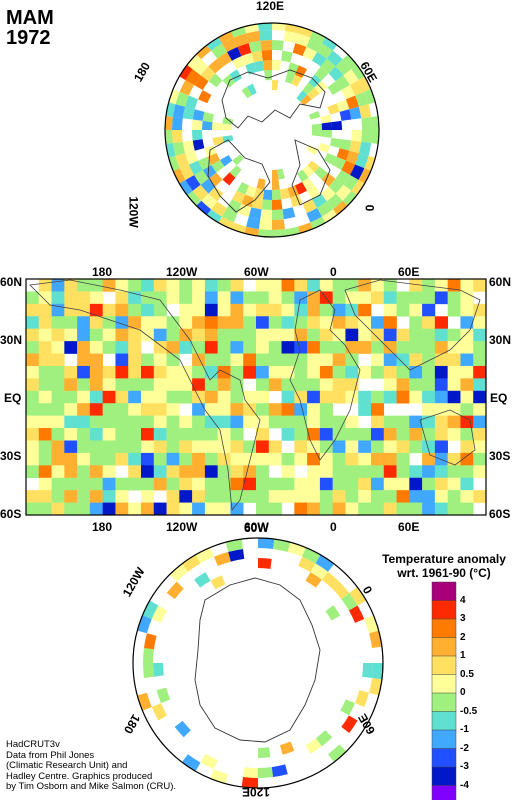 This screenshot has height=800, width=512. I want to click on world-top-label-60e: 60E, so click(409, 272).